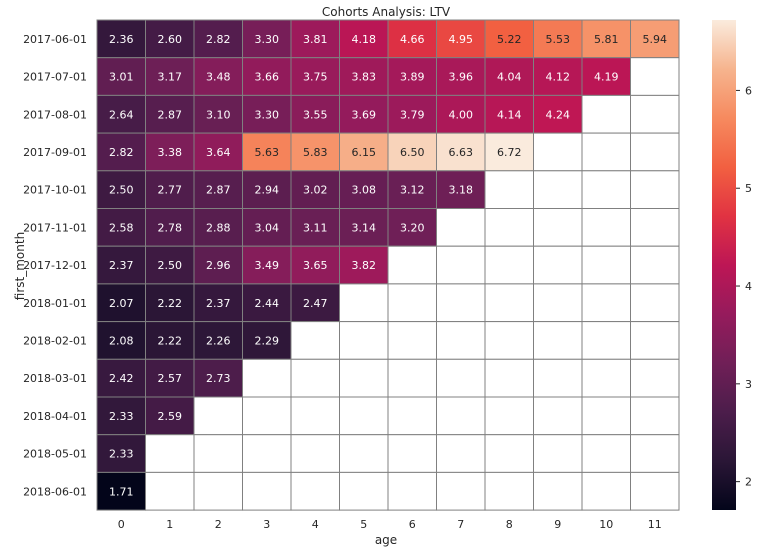  I want to click on cell-value-label: 4.24, so click(558, 114).